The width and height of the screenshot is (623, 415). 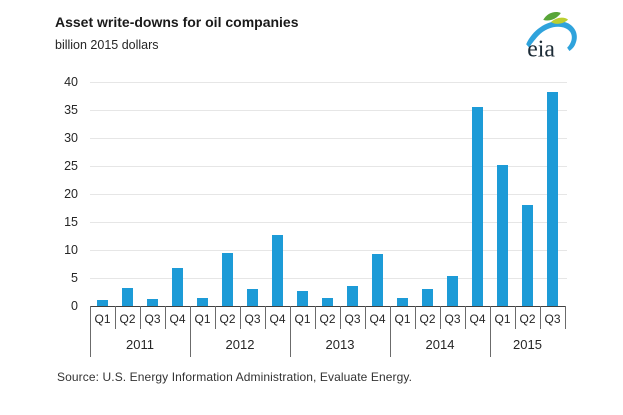 What do you see at coordinates (252, 297) in the screenshot?
I see `bar-2012-Q3` at bounding box center [252, 297].